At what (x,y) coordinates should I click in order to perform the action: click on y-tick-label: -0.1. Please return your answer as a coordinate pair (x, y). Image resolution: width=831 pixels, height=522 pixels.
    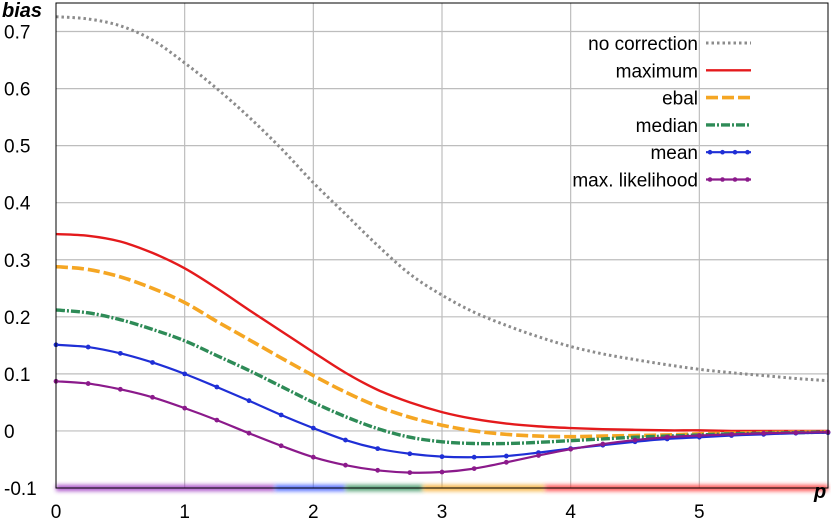
    Looking at the image, I should click on (20, 489).